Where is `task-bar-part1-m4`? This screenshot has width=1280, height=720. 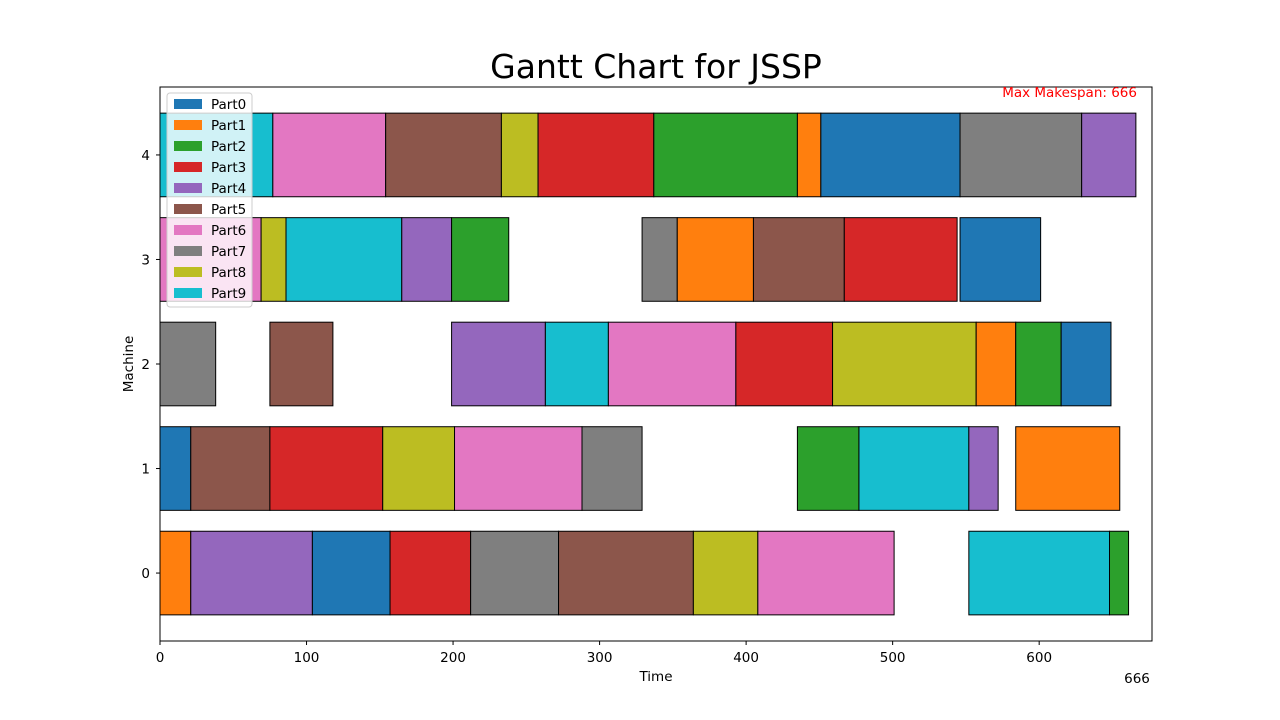
task-bar-part1-m4 is located at coordinates (809, 155).